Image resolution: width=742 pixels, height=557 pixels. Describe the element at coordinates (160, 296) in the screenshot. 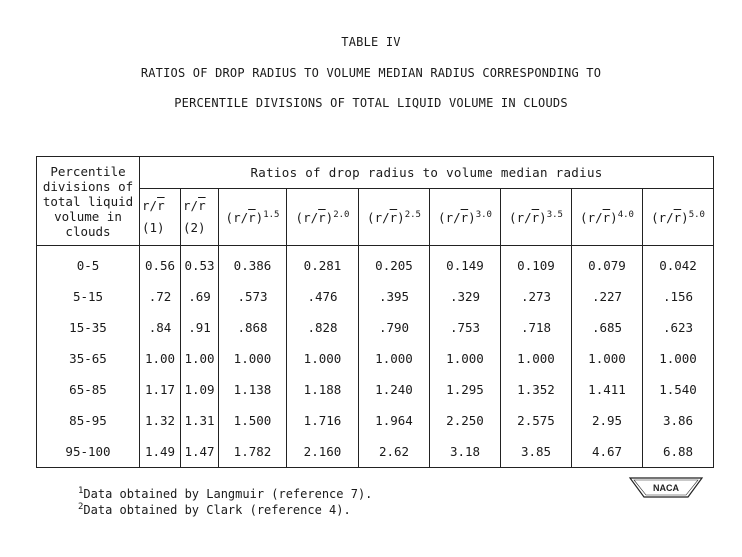

I see `ratio-cell: .72` at that location.